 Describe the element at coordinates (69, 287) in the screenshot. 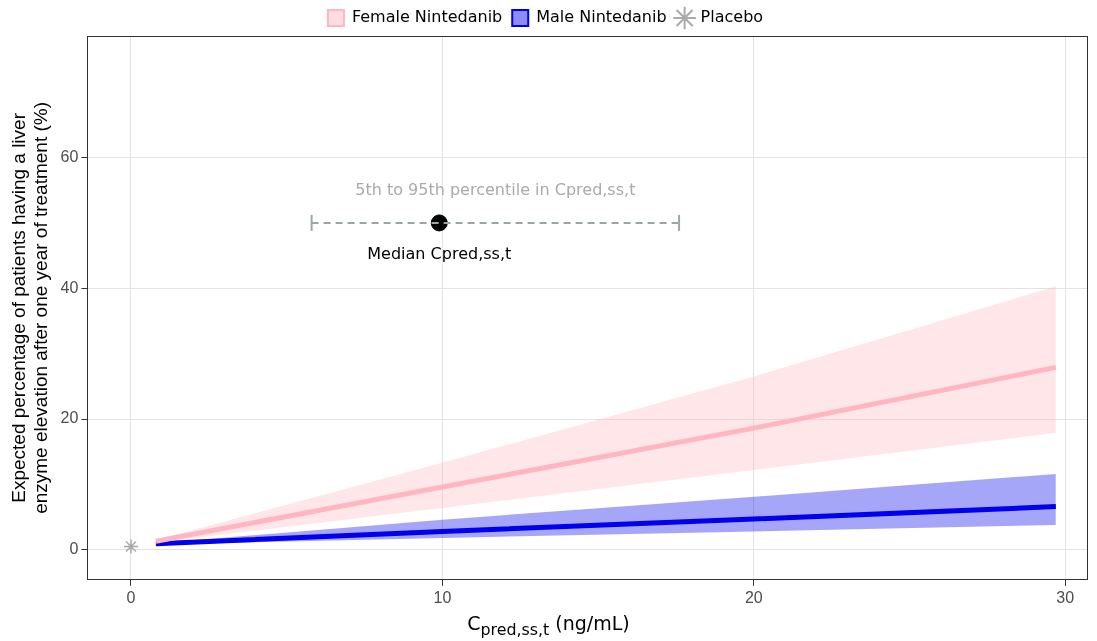

I see `y-tick-label: 40` at that location.